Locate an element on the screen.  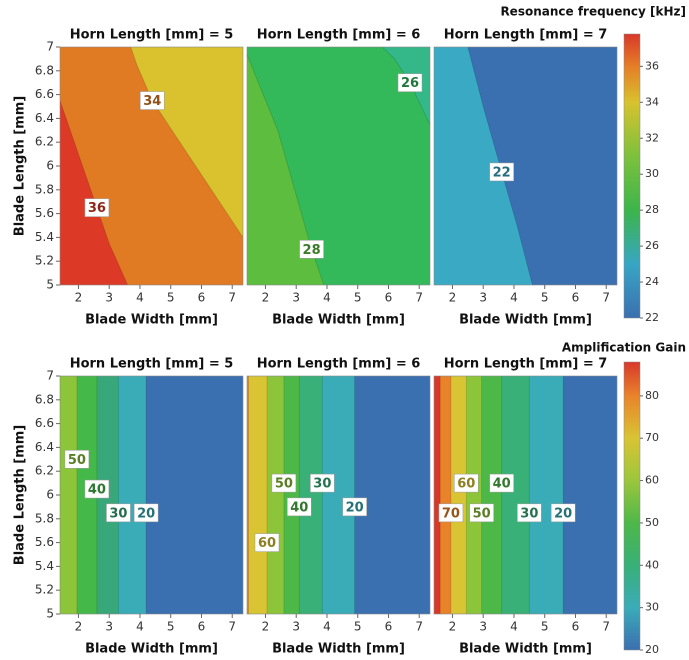
contour-label: 36 is located at coordinates (97, 208).